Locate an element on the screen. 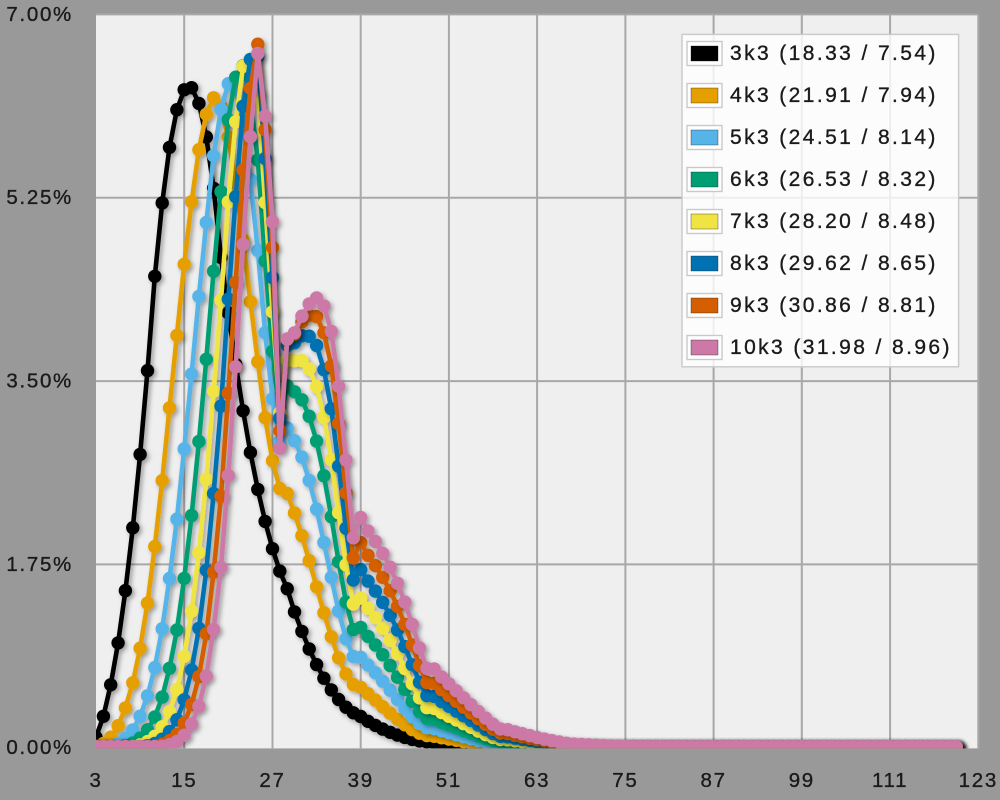 The height and width of the screenshot is (800, 1000). svg-text: 10k3 (31.98 / 8.96) is located at coordinates (841, 347).